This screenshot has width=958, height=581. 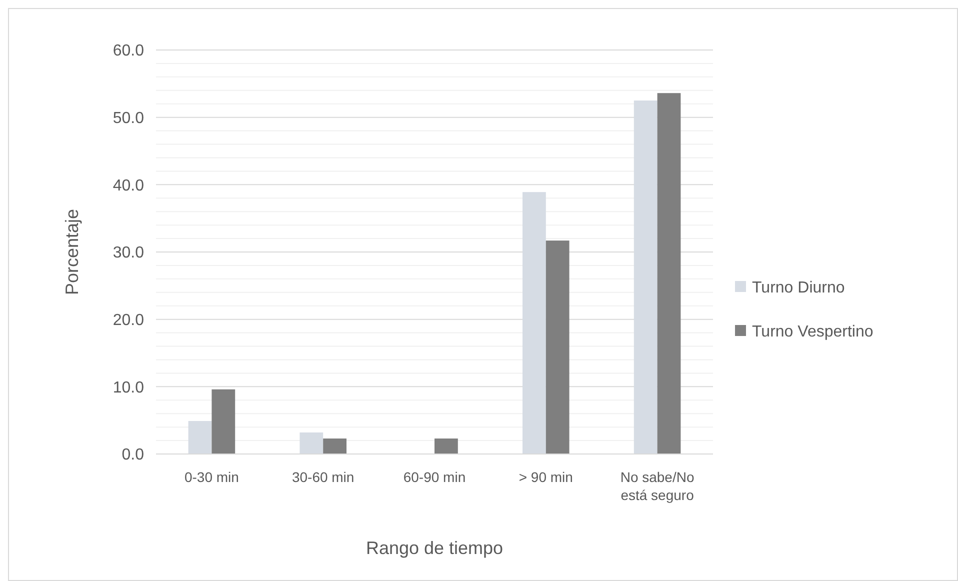 I want to click on x-tick-label: 30-60 min, so click(x=323, y=477).